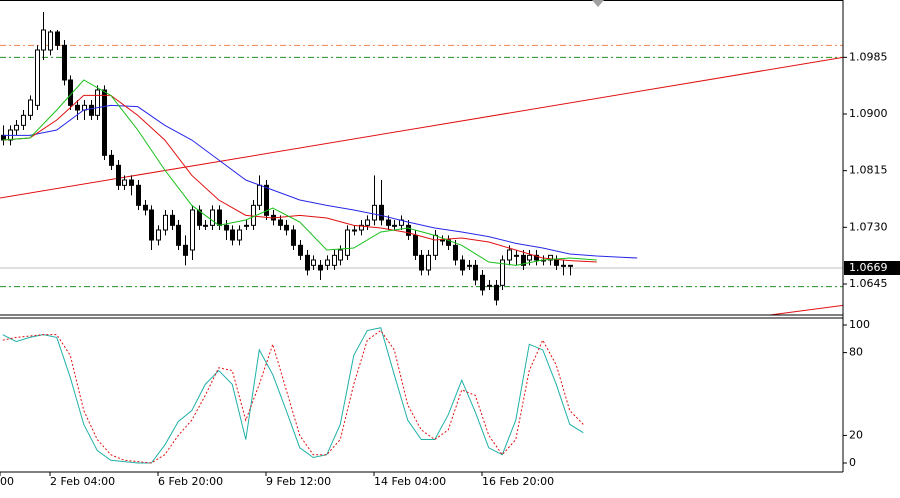  What do you see at coordinates (856, 352) in the screenshot?
I see `y-tick-label: 80` at bounding box center [856, 352].